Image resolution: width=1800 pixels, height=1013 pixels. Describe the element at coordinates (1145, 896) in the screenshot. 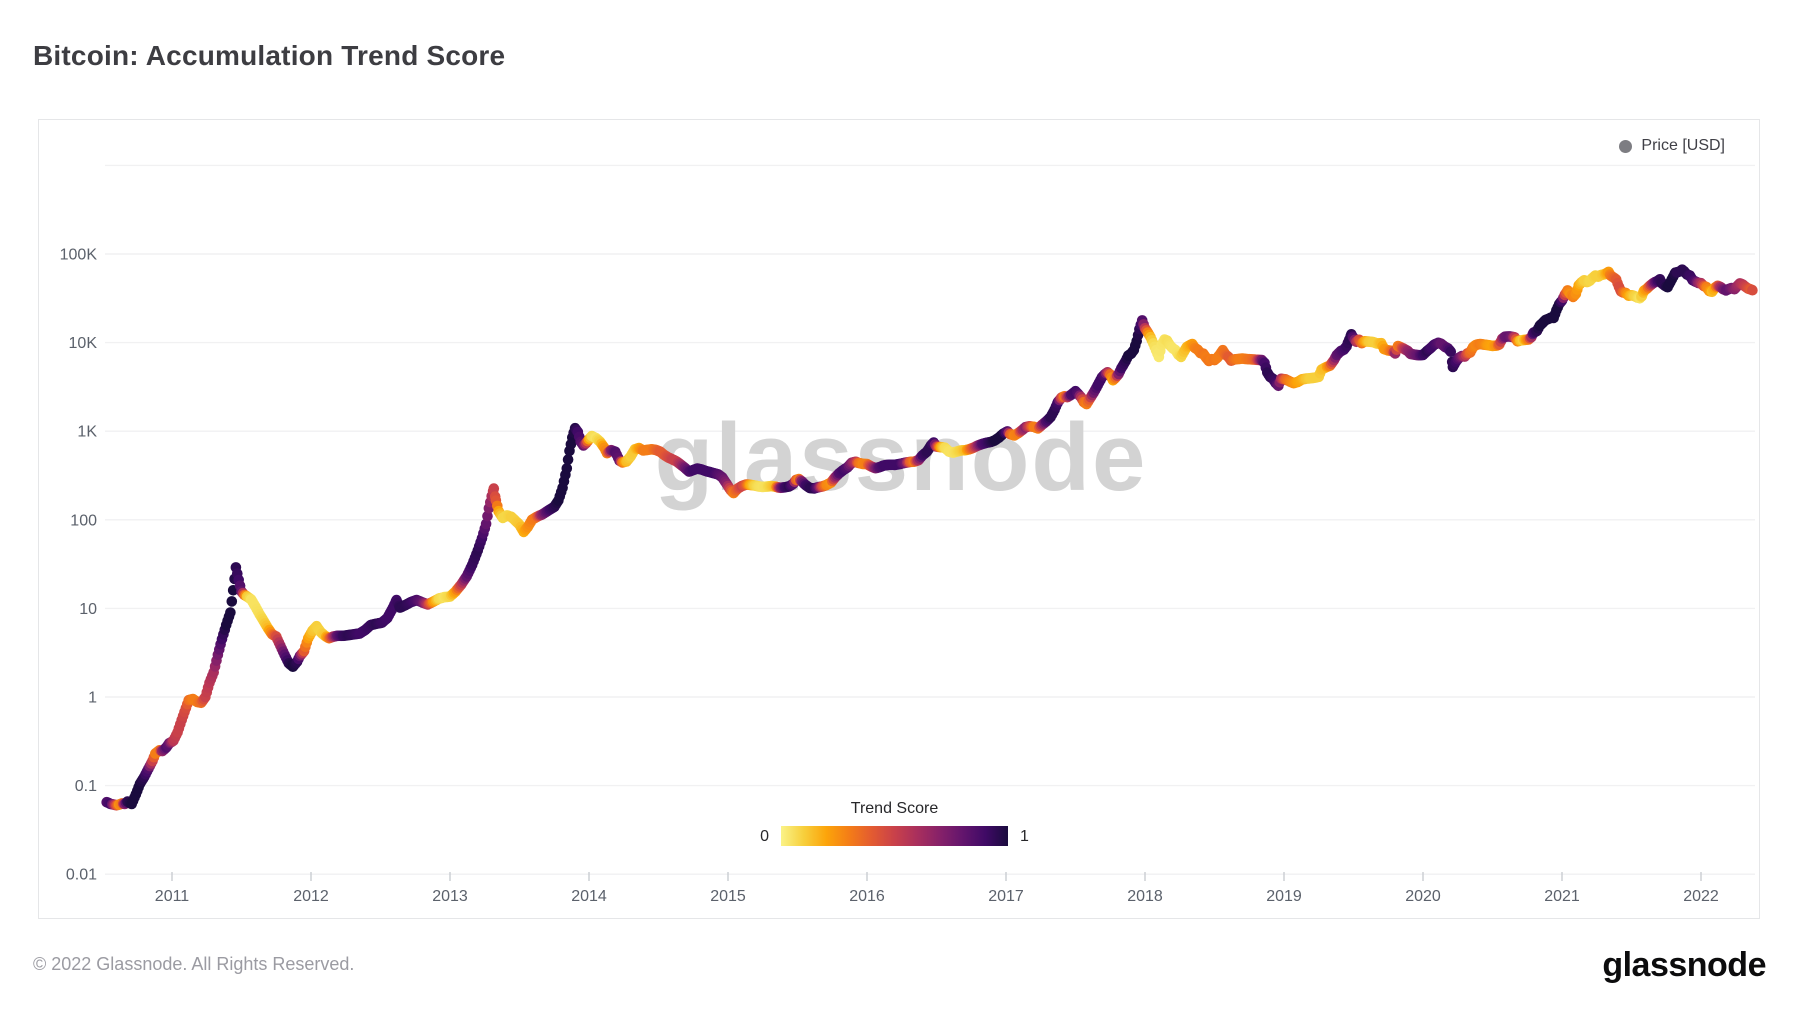

I see `x-axis-tick-label: 2018` at that location.